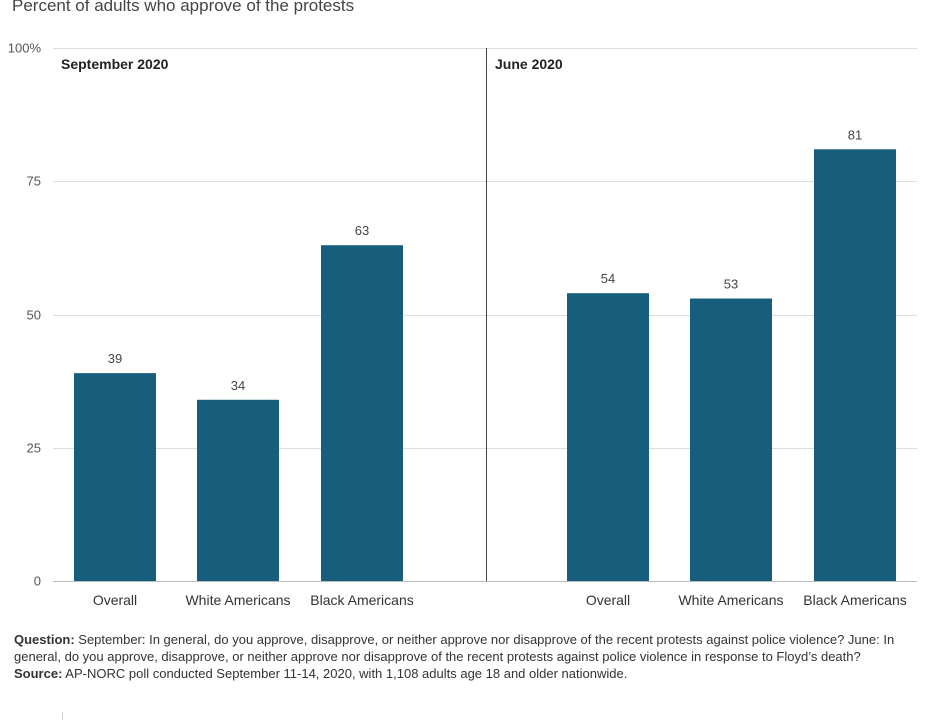 The width and height of the screenshot is (943, 720). Describe the element at coordinates (34, 181) in the screenshot. I see `y-tick-label: 75` at that location.